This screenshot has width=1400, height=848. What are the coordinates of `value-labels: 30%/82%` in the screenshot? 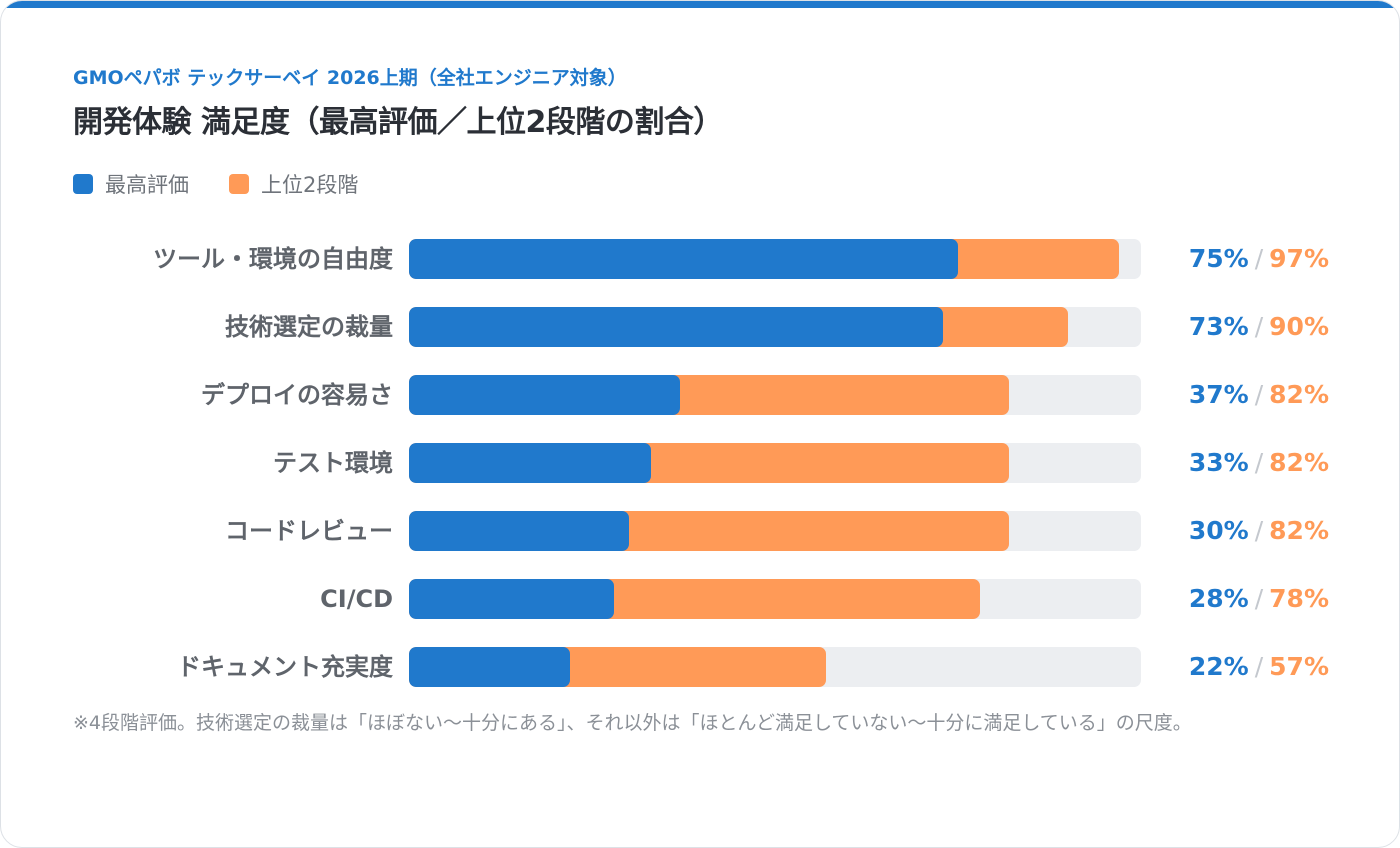 It's located at (1259, 531).